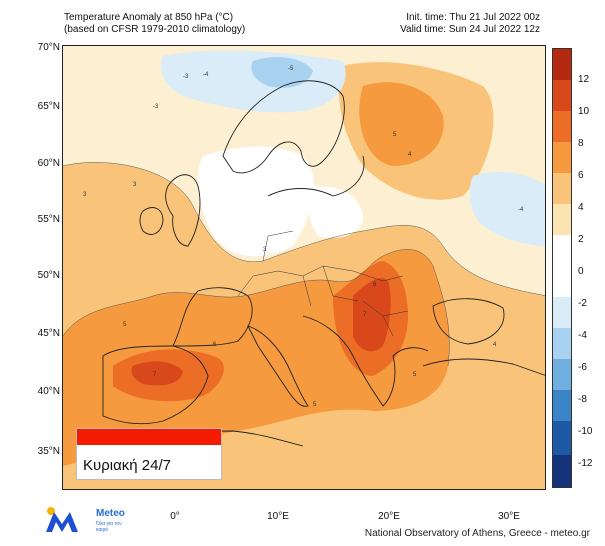 This screenshot has width=605, height=546. What do you see at coordinates (255, 201) in the screenshot?
I see `neutral-region` at bounding box center [255, 201].